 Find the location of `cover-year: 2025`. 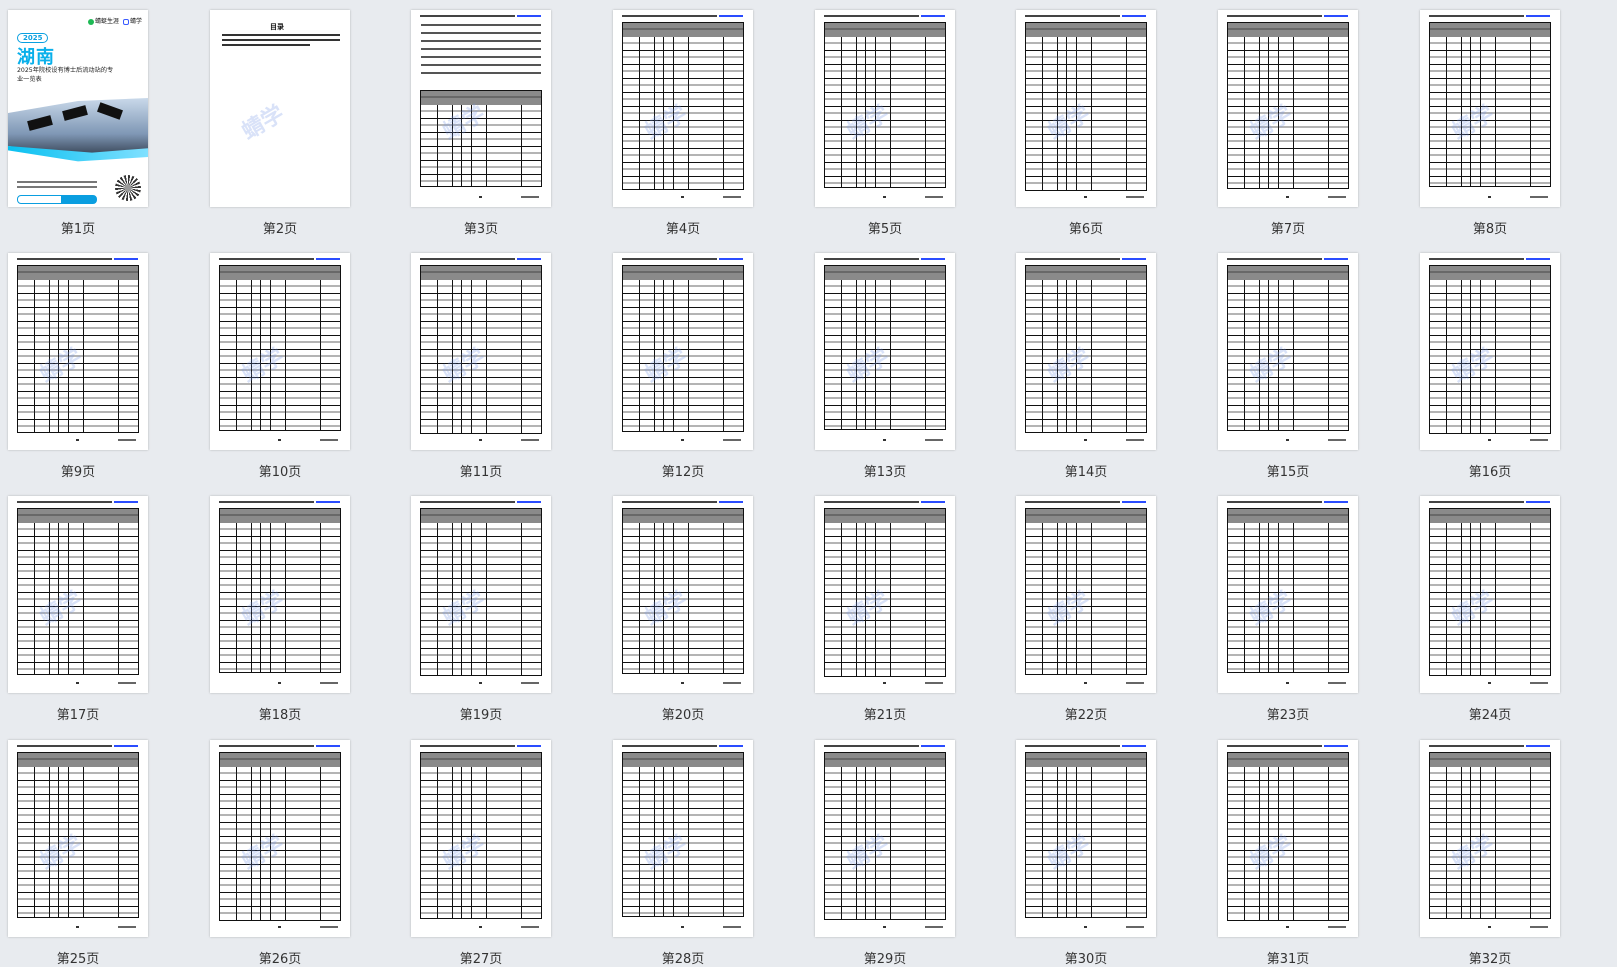

cover-year: 2025 is located at coordinates (33, 38).